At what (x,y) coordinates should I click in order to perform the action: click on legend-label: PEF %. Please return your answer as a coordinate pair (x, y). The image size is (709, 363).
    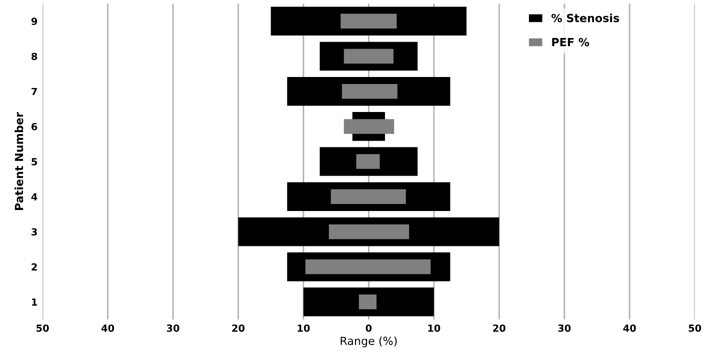
    Looking at the image, I should click on (571, 42).